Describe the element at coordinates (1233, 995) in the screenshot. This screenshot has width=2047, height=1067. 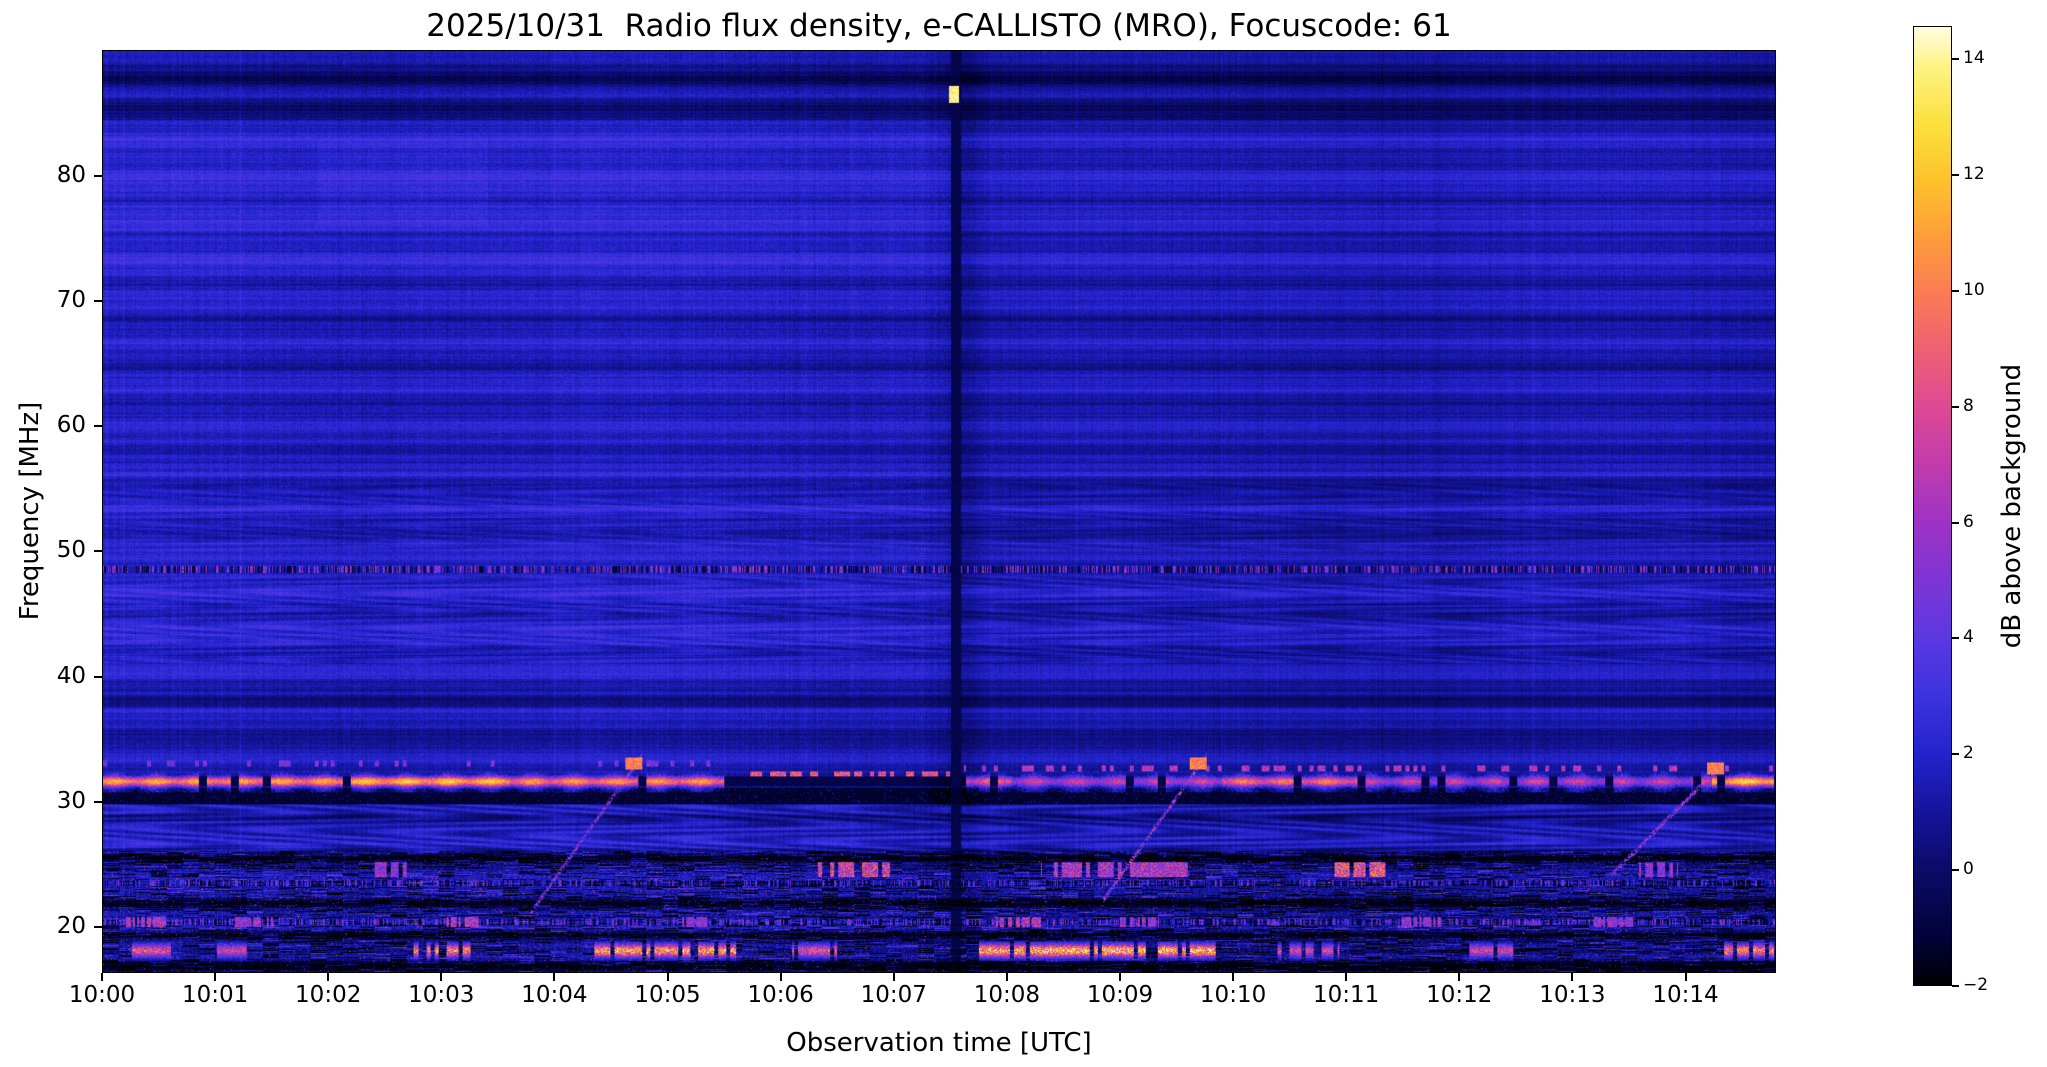
I see `x-tick-label: 10:10` at that location.